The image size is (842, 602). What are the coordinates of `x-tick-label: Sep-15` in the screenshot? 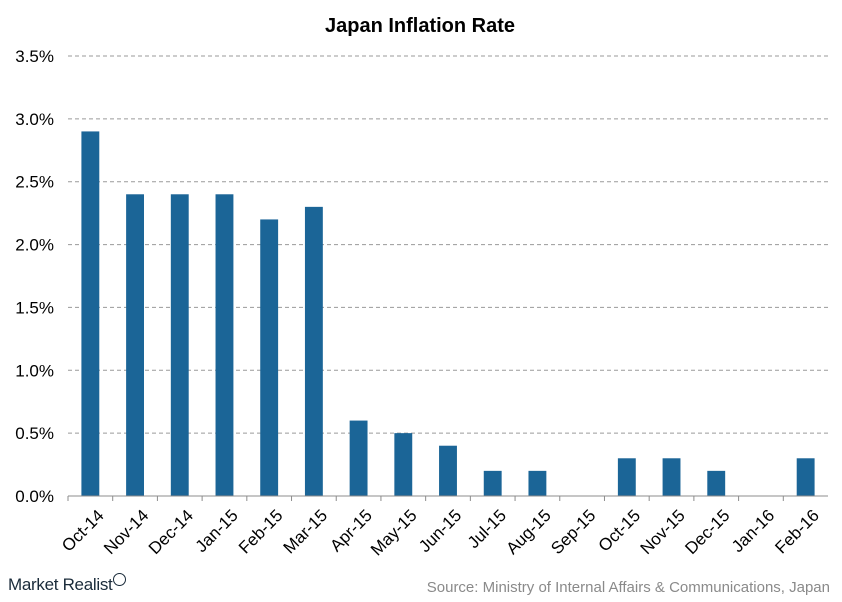 It's located at (573, 532).